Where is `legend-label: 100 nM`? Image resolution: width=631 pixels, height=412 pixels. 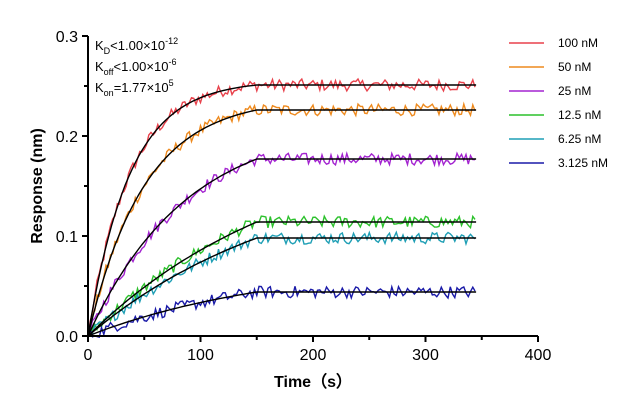 legend-label: 100 nM is located at coordinates (578, 43).